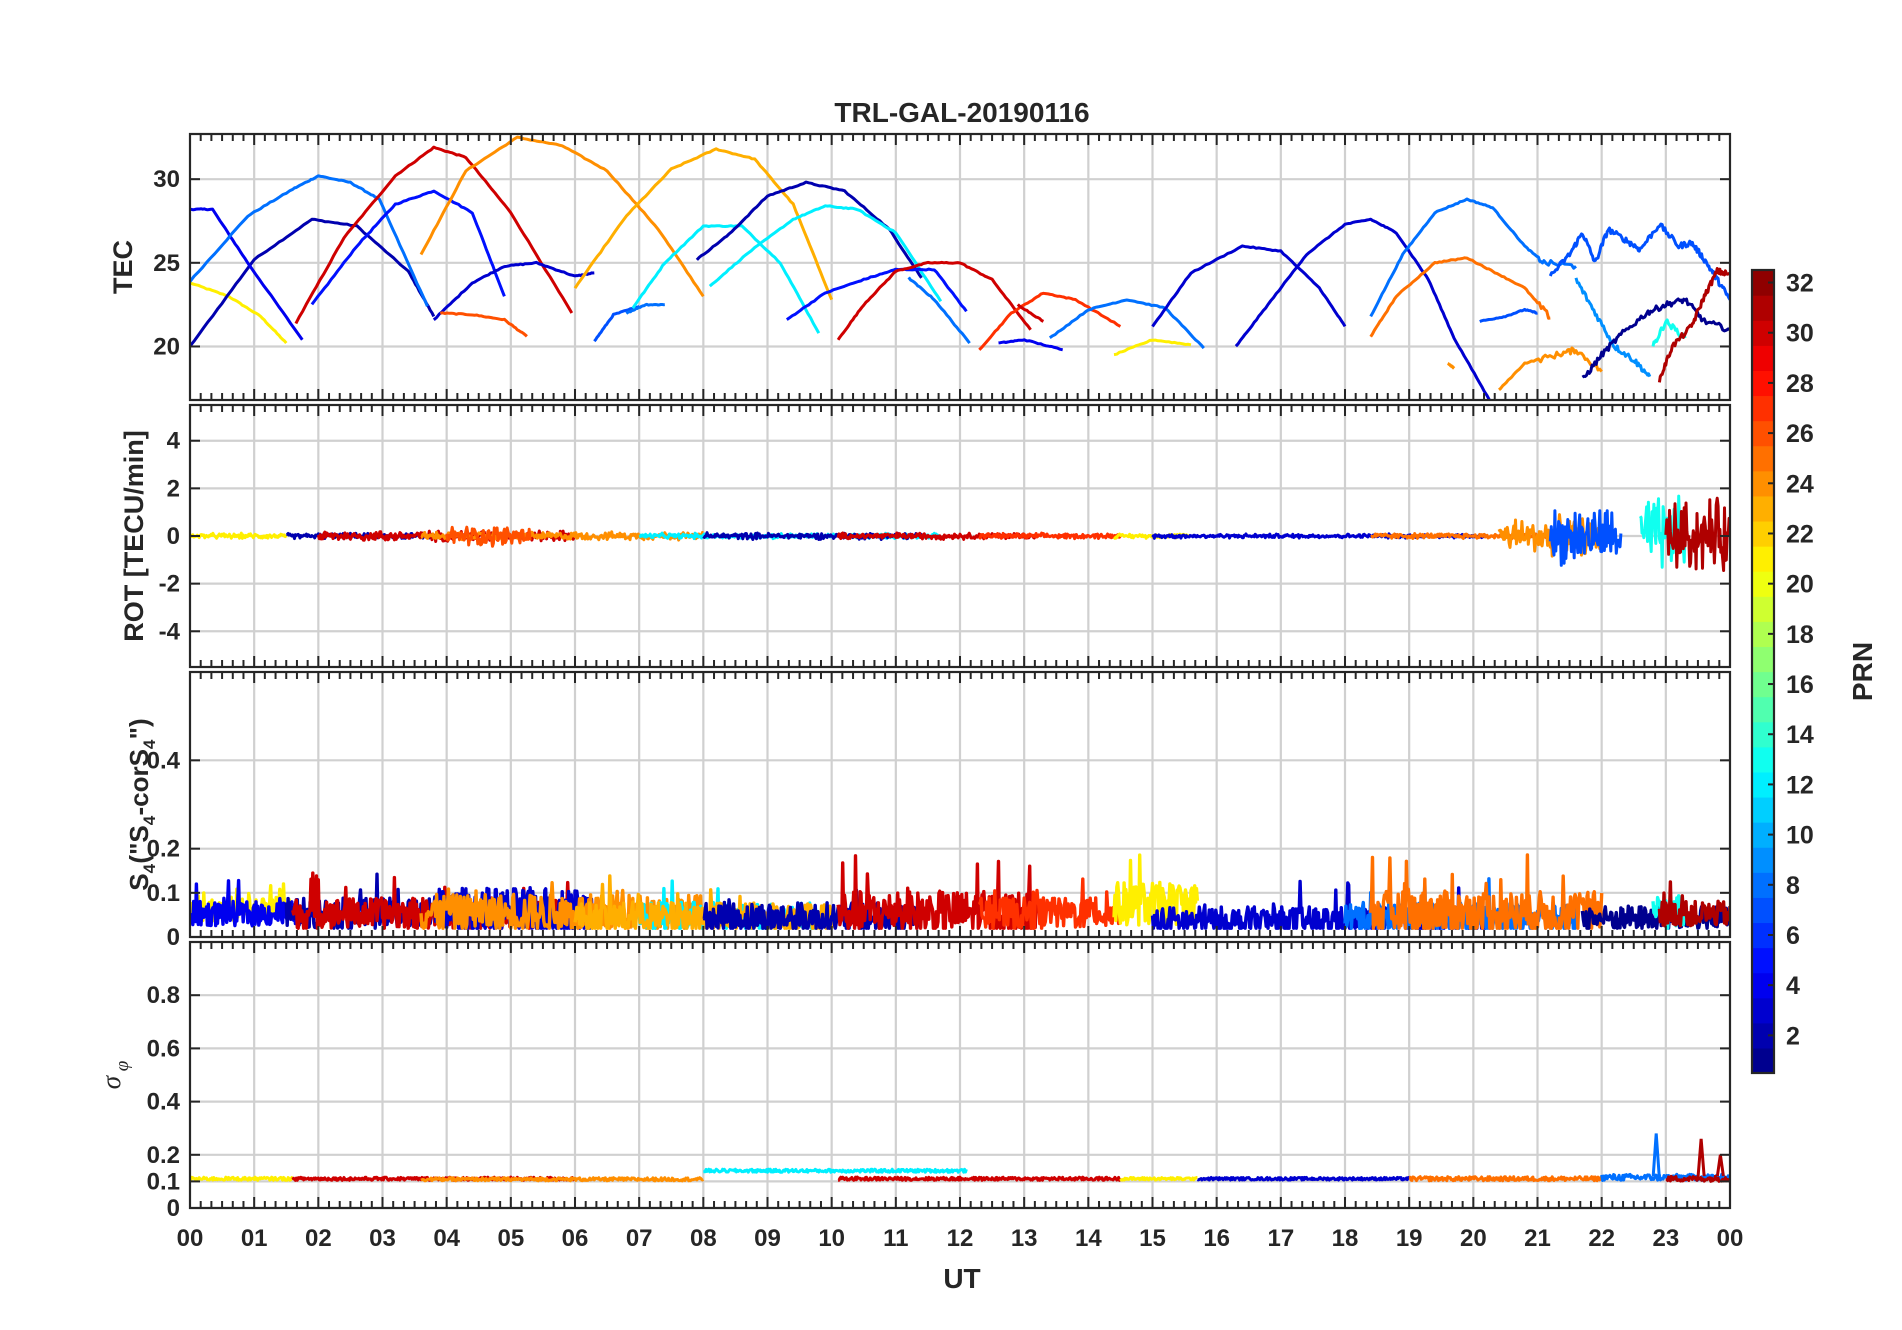 This screenshot has height=1330, width=1902. What do you see at coordinates (1862, 671) in the screenshot?
I see `colorbar-label: PRN` at bounding box center [1862, 671].